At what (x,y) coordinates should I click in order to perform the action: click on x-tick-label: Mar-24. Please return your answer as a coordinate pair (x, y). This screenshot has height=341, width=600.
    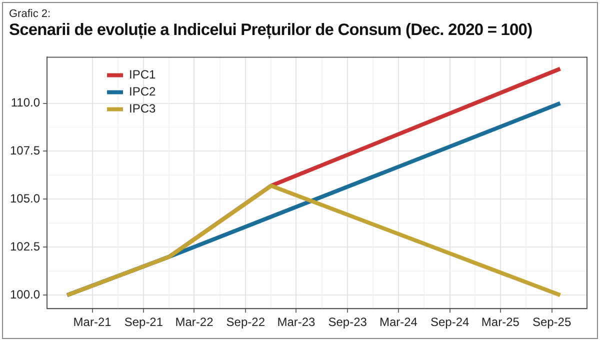
    Looking at the image, I should click on (398, 322).